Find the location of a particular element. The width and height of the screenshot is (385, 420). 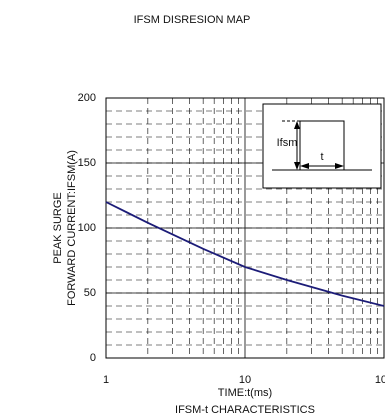

inset: Ifsm t is located at coordinates (322, 146).